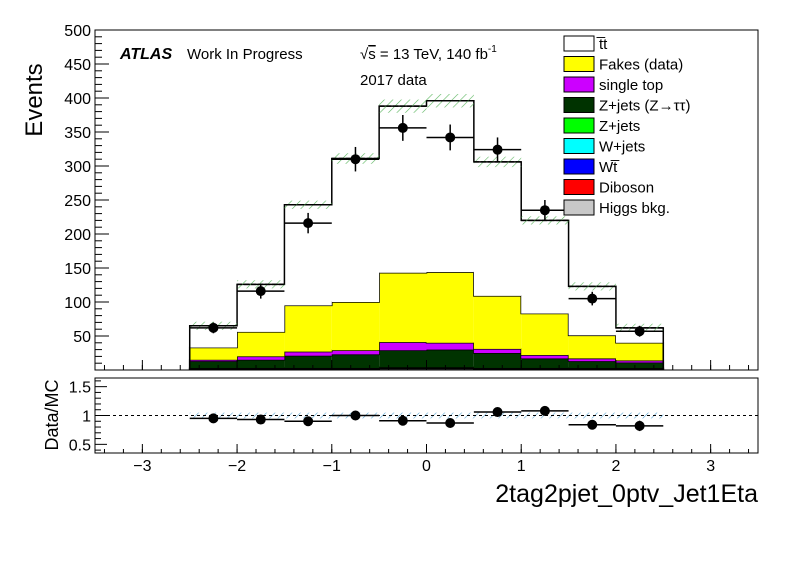 This screenshot has width=798, height=574. What do you see at coordinates (245, 54) in the screenshot?
I see `status-label: Work In Progress` at bounding box center [245, 54].